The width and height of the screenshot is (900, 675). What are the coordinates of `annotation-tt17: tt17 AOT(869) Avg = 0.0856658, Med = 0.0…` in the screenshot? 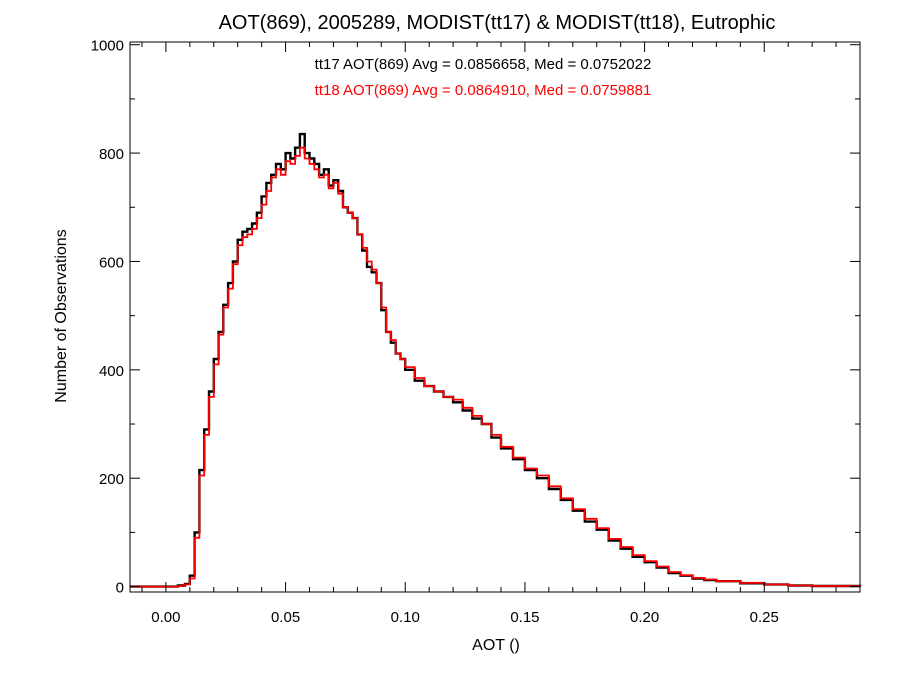 It's located at (483, 64).